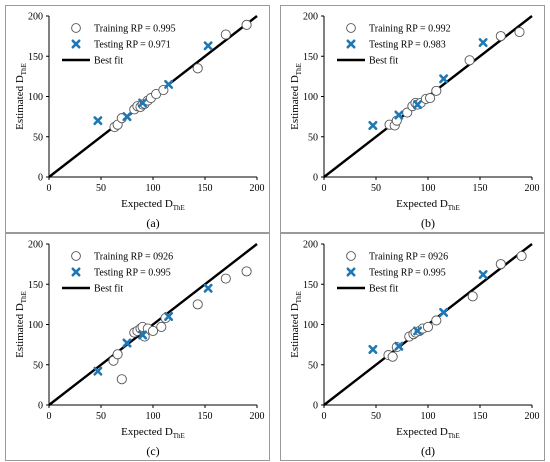 Image resolution: width=550 pixels, height=462 pixels. Describe the element at coordinates (132, 273) in the screenshot. I see `legend-label: Testing RP = 0.995` at that location.